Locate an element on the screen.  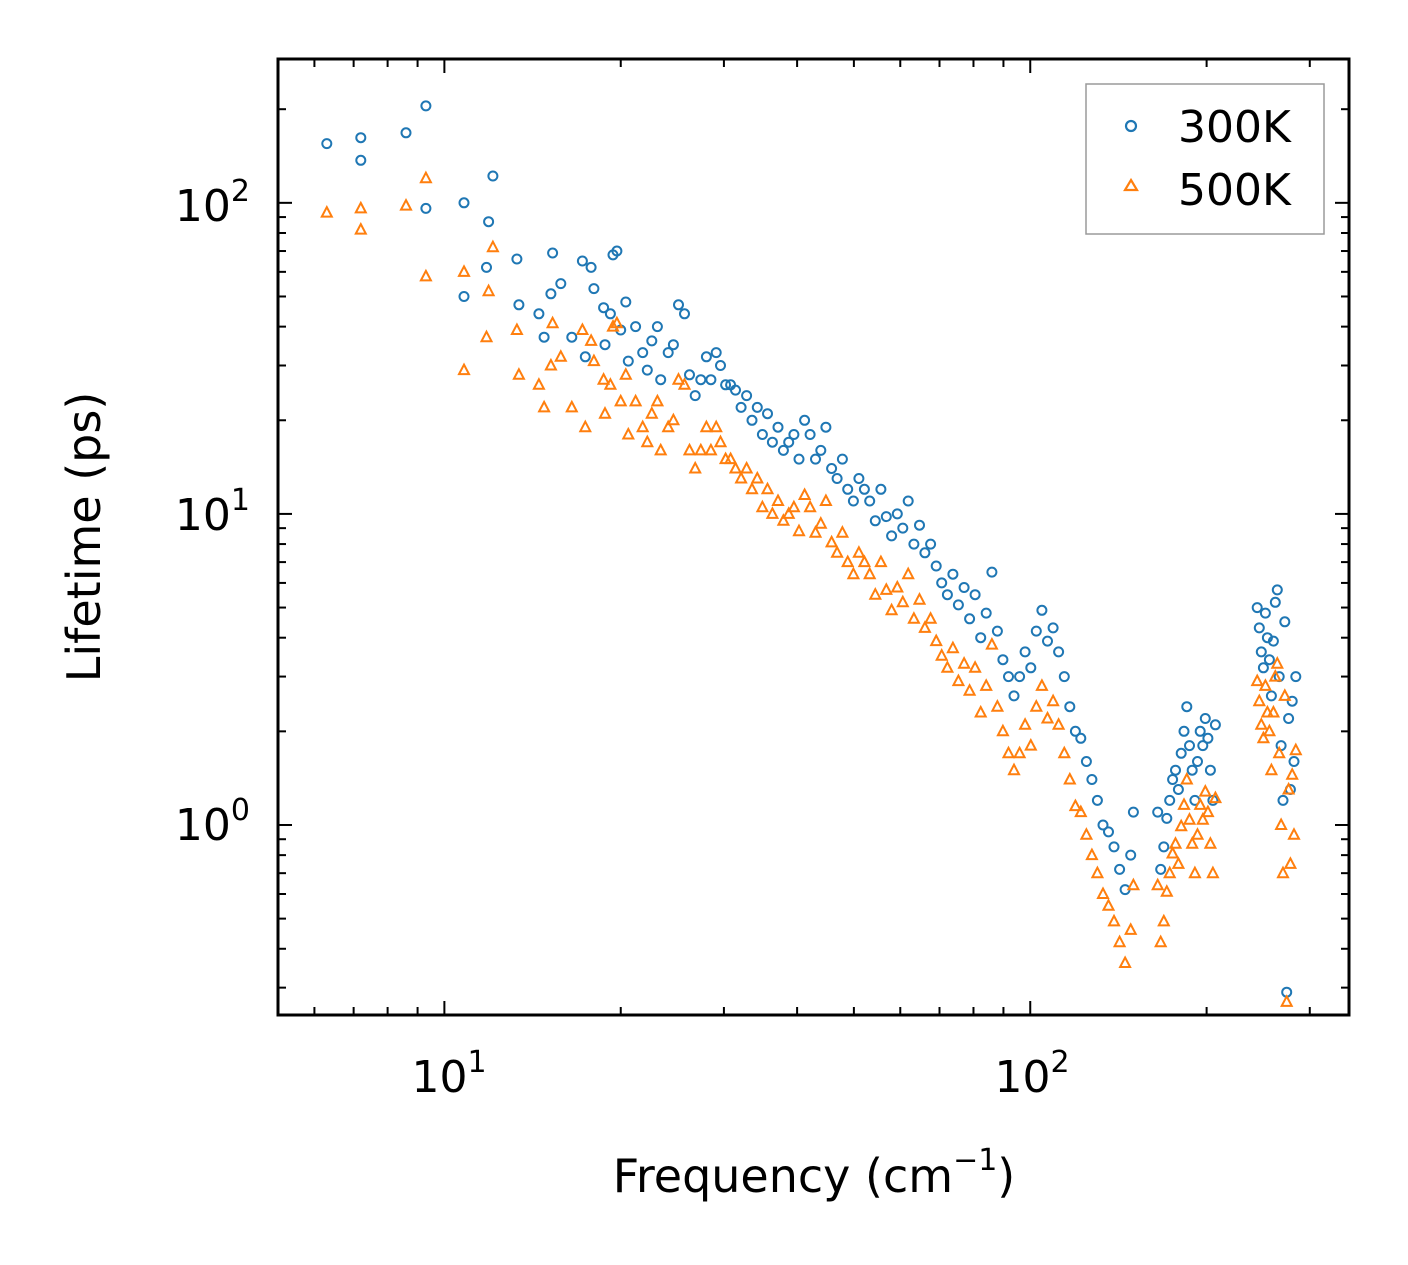
y-tick-label-1: 100 is located at coordinates (212, 822).